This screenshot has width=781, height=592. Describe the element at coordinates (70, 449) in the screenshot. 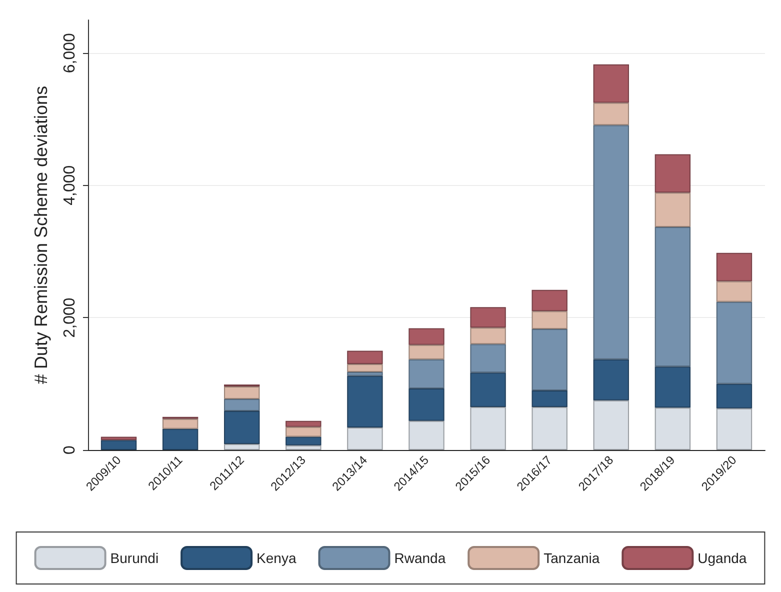

I see `y-tick-label: 0` at that location.